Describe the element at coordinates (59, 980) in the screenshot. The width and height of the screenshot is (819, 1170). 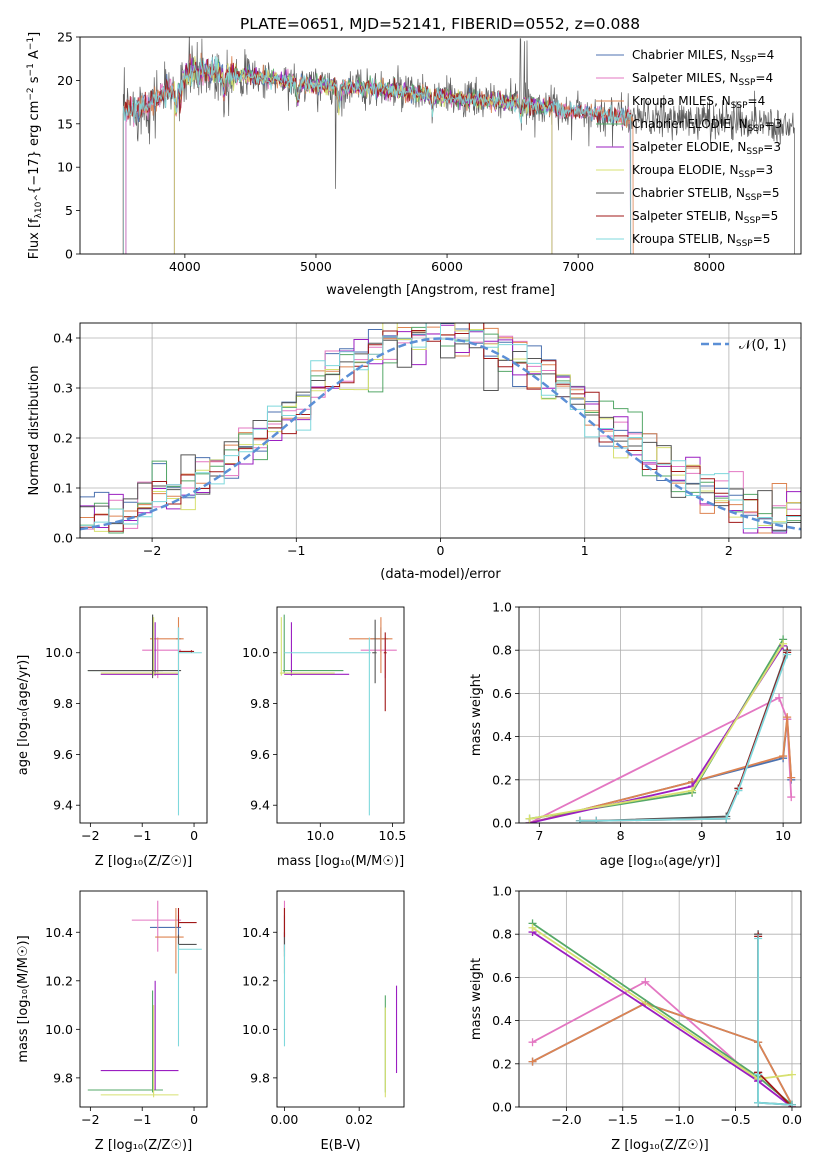
I see `y-tick-label: 10.2` at that location.